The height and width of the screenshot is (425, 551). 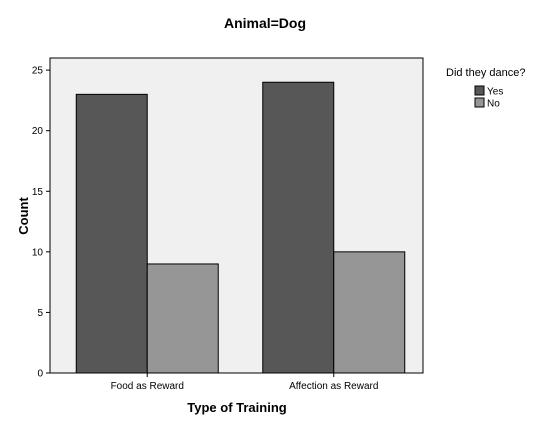 I want to click on y-axis: 0 5 10 15 20 25, so click(x=41, y=223).